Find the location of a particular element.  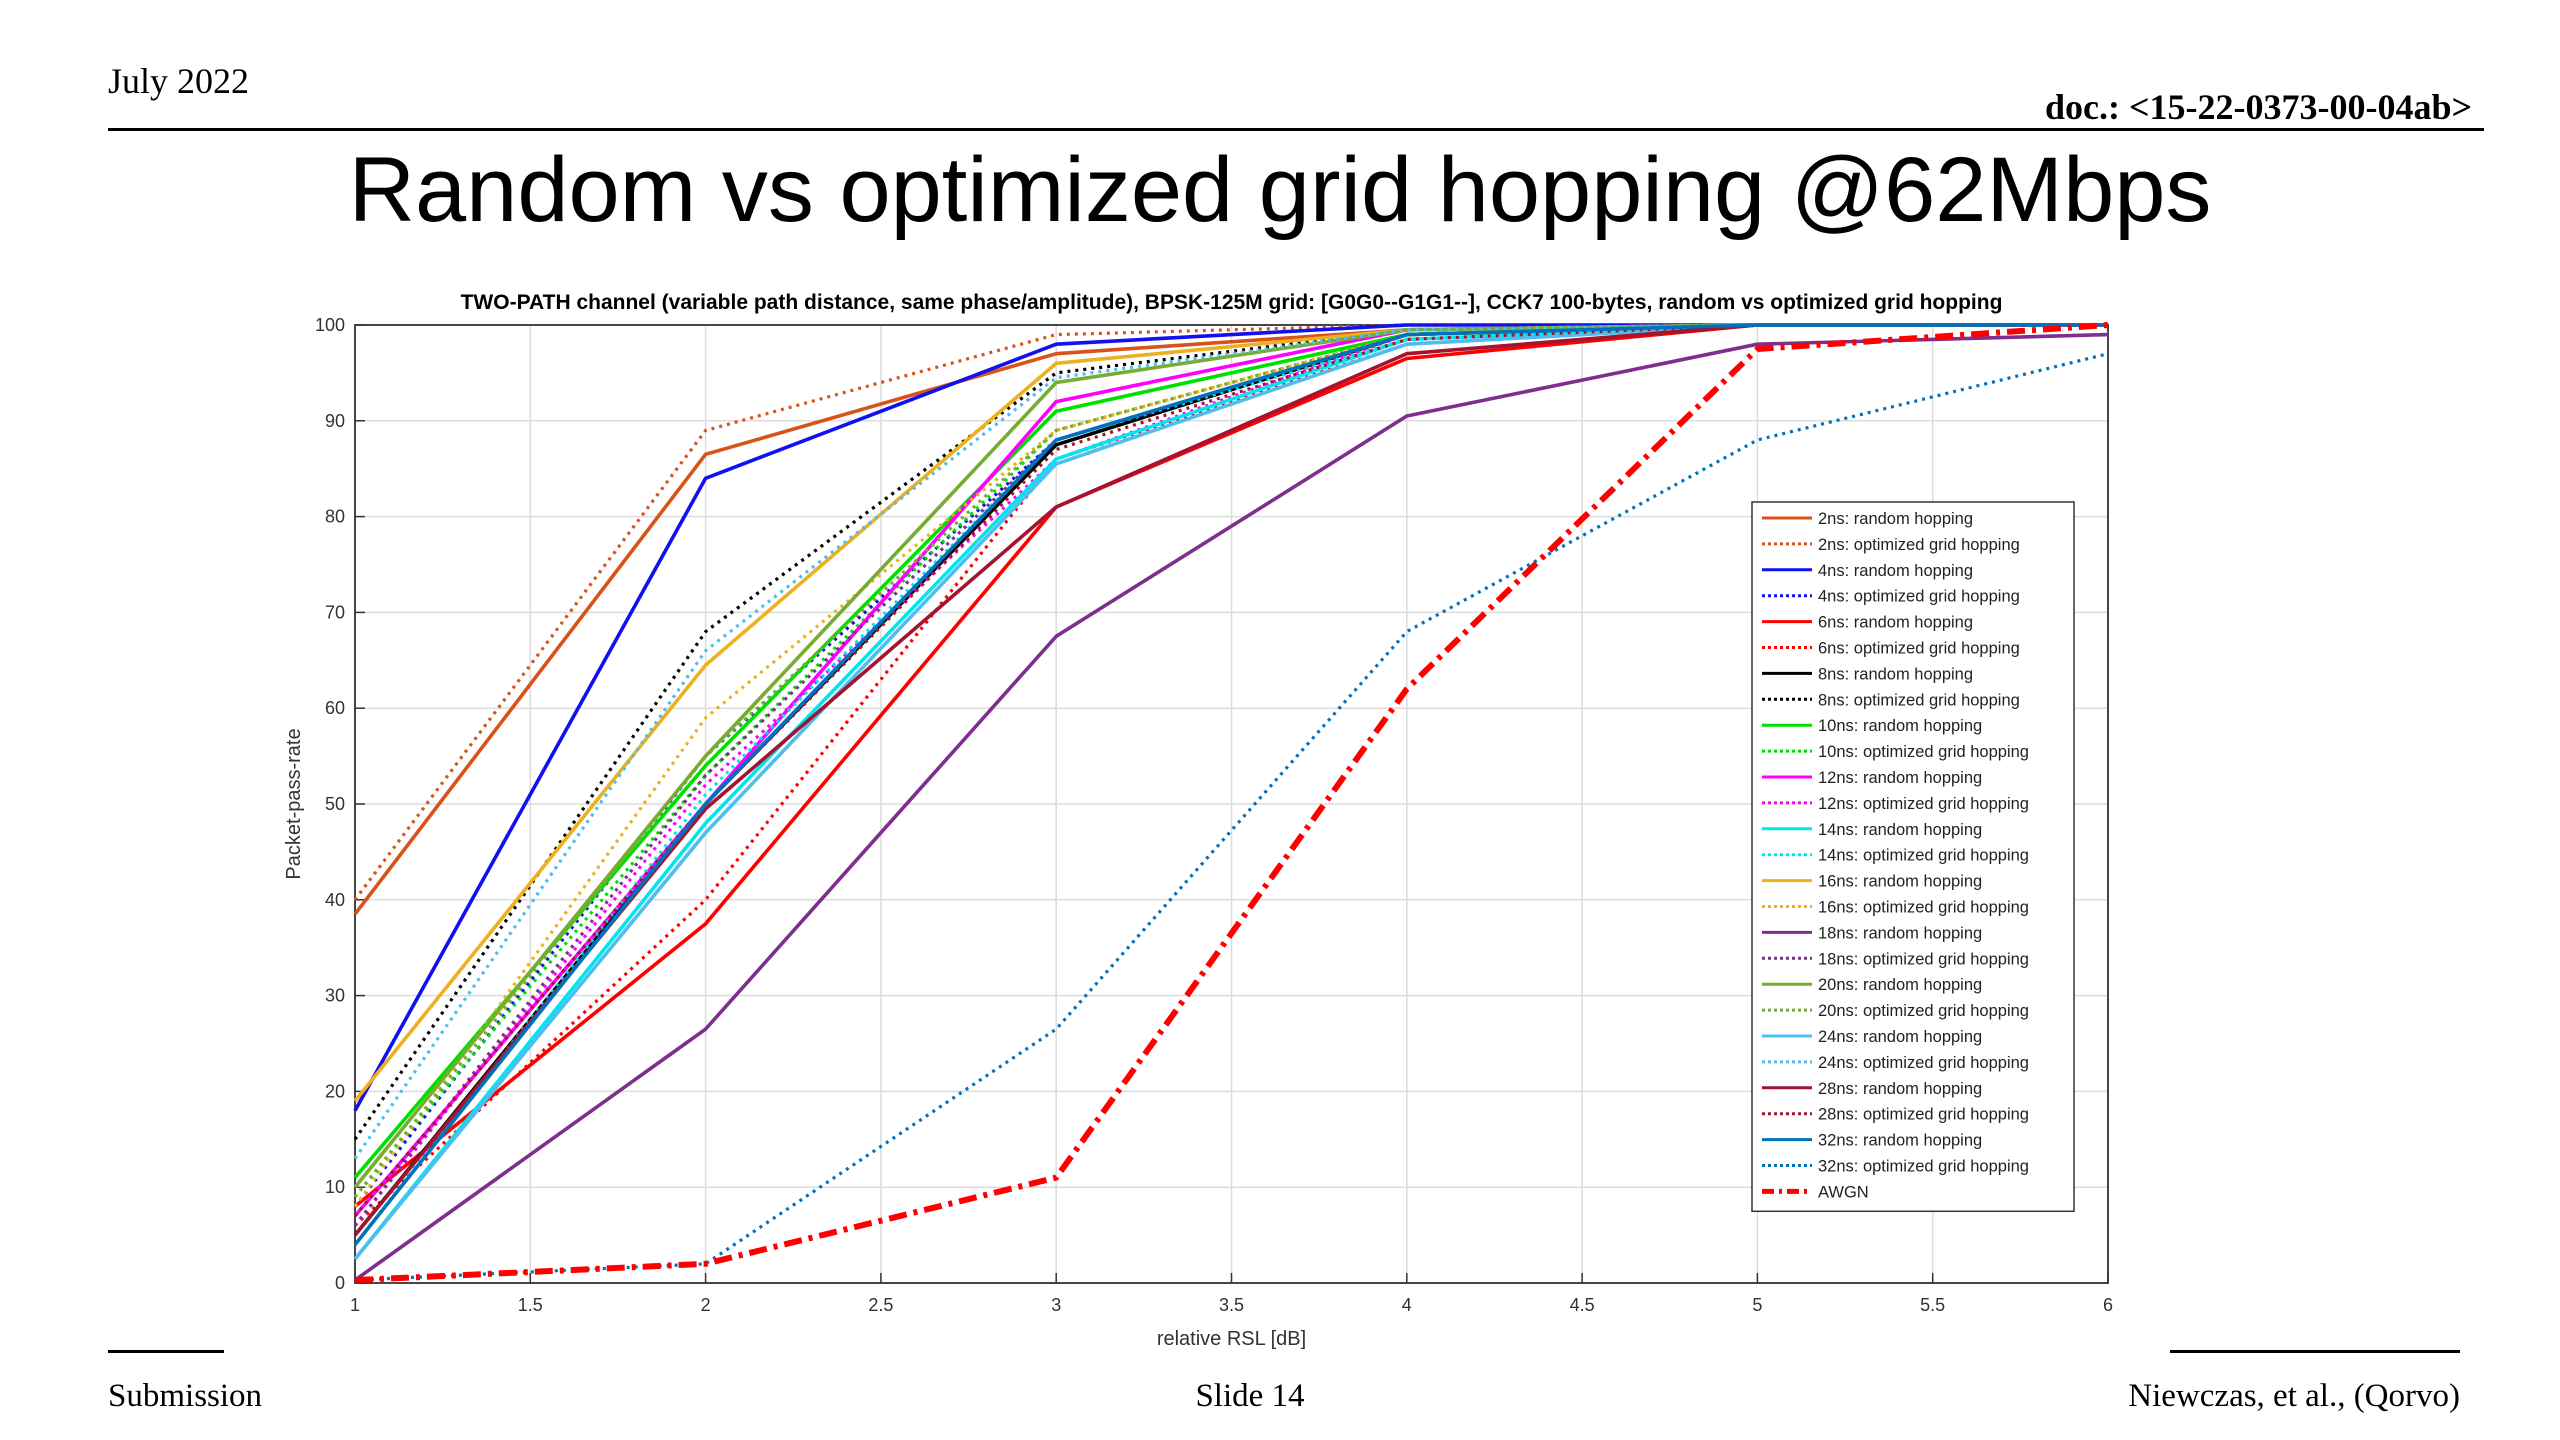

x-tick-label: 2 is located at coordinates (706, 1305).